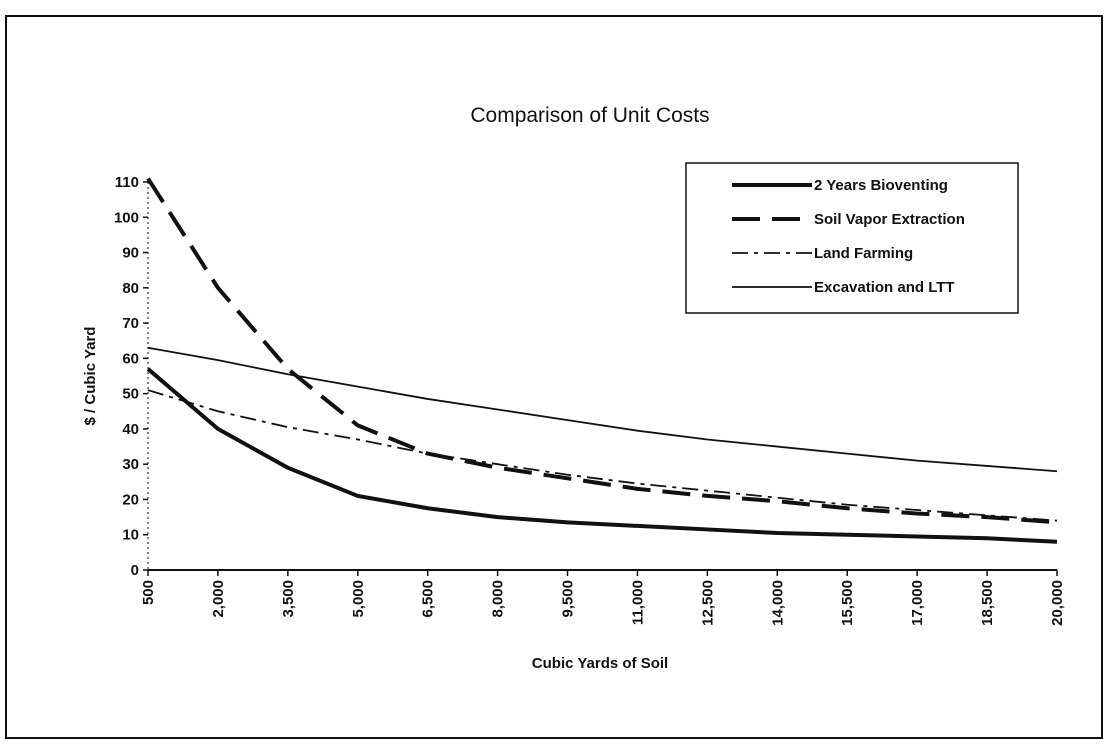 This screenshot has width=1108, height=745. Describe the element at coordinates (135, 570) in the screenshot. I see `y-tick-label: 0` at that location.